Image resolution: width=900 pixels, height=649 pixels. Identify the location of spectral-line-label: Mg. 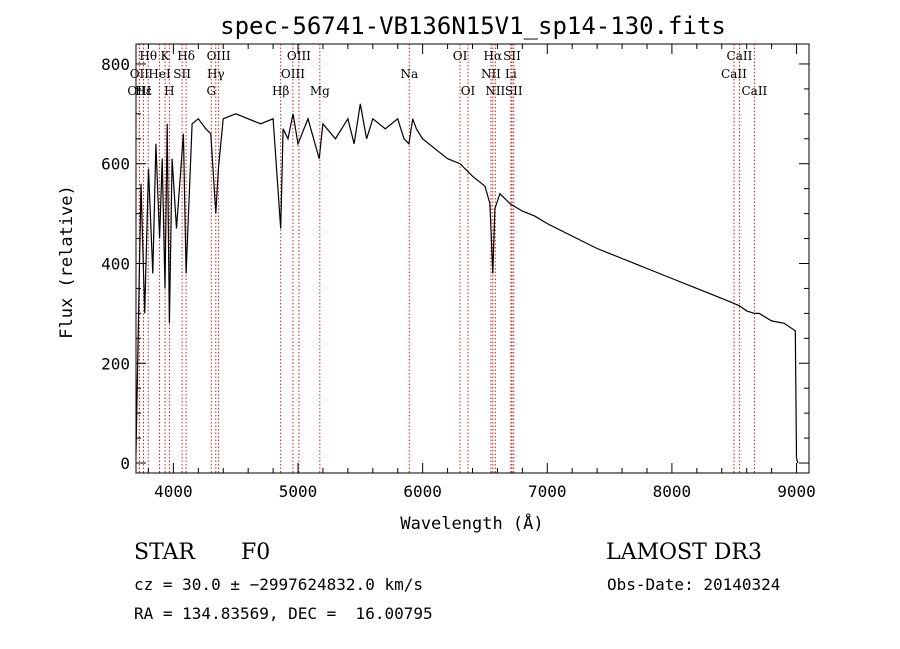
(320, 91).